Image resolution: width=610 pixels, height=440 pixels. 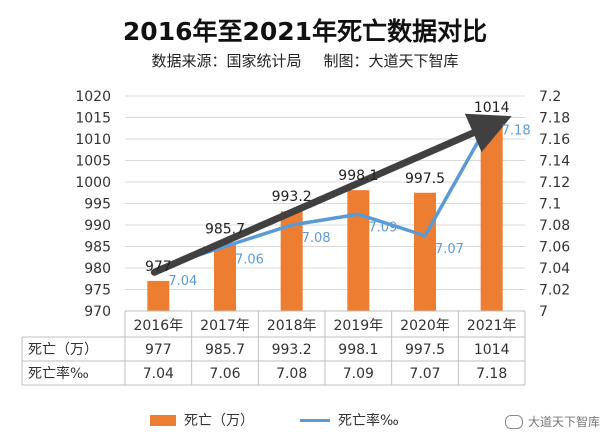 What do you see at coordinates (554, 269) in the screenshot?
I see `y-right-tick-label: 7.04` at bounding box center [554, 269].